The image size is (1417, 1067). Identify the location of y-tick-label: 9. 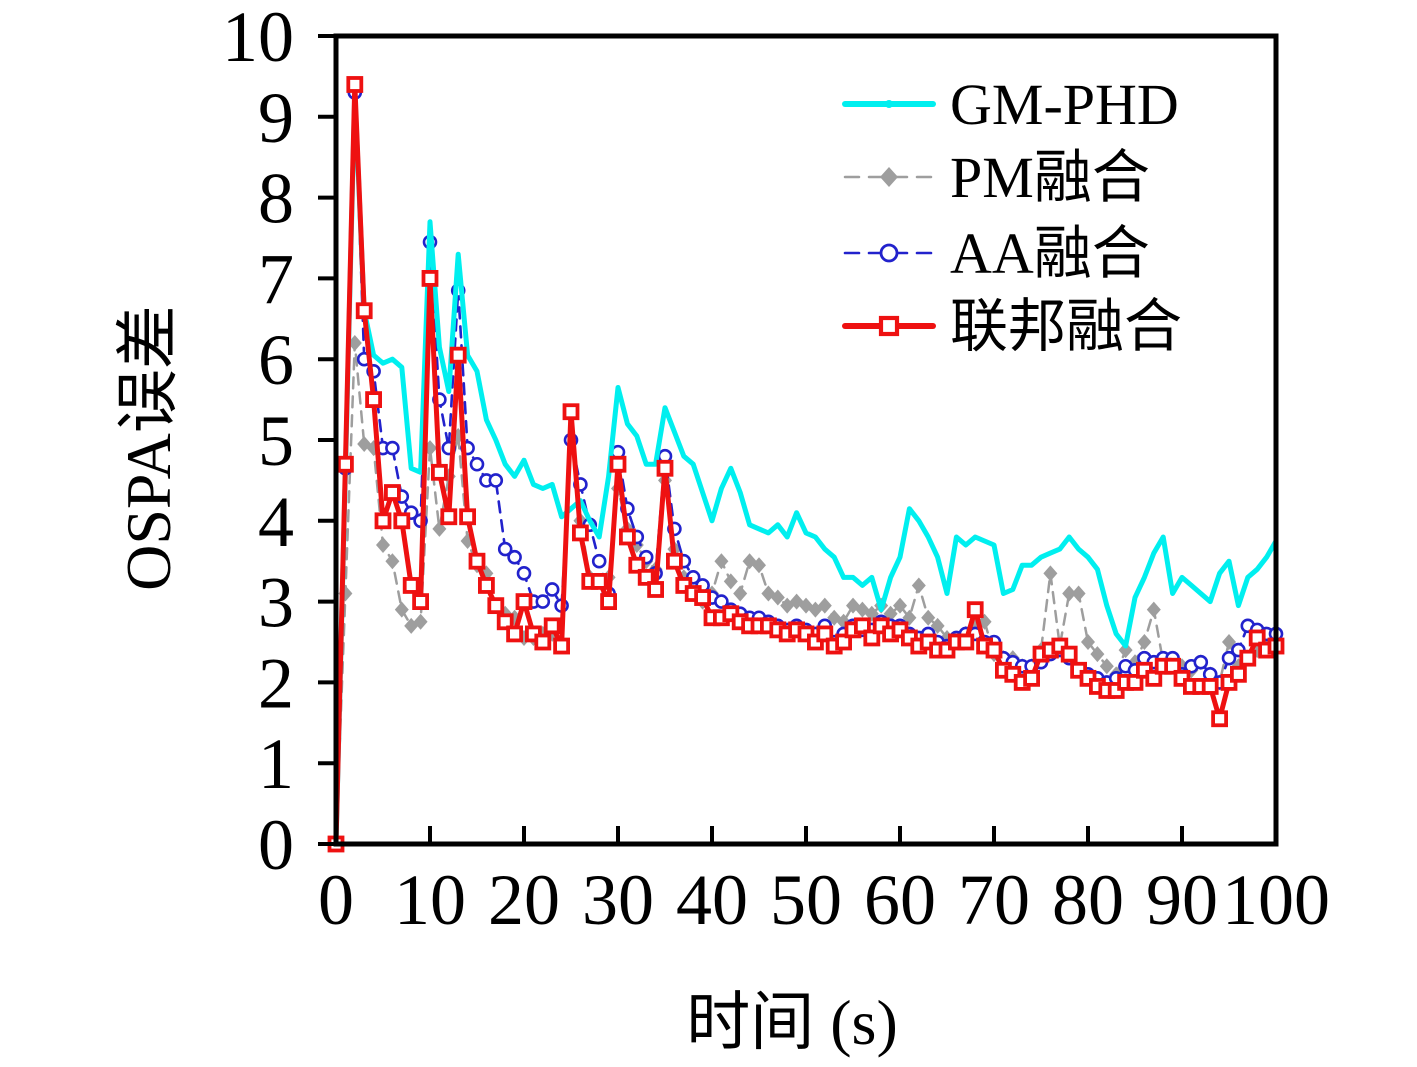
(276, 118).